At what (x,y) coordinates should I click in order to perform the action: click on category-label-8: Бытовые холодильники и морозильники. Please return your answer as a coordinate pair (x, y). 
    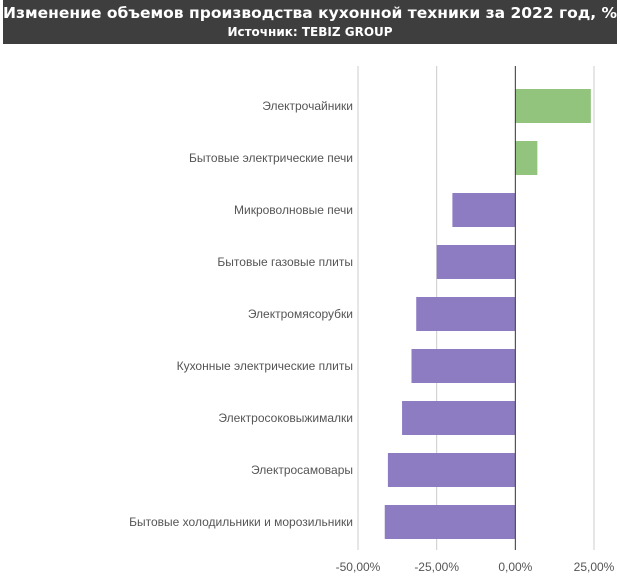
    Looking at the image, I should click on (241, 522).